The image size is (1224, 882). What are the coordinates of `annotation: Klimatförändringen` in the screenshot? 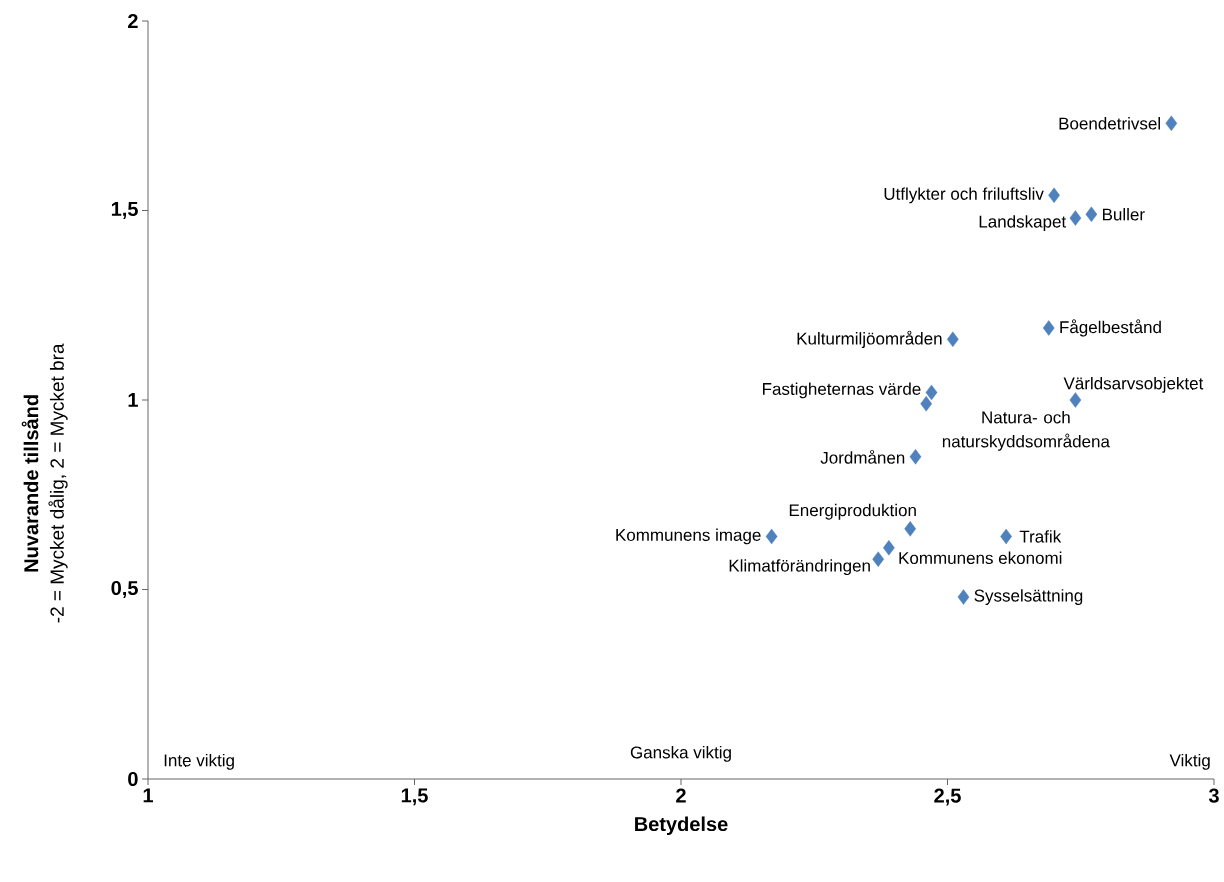 It's located at (799, 567).